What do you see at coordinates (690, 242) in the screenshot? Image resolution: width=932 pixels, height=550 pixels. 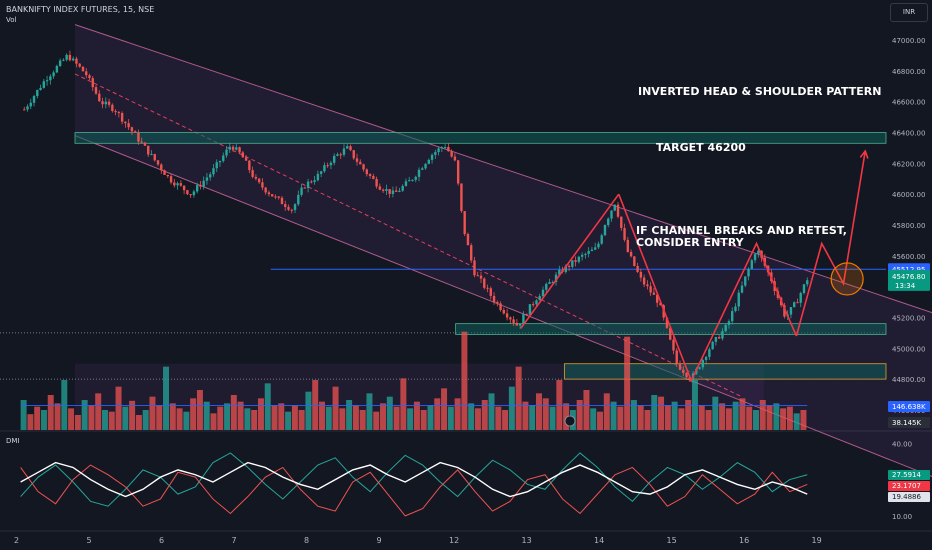 I see `annotation-entry-line2: CONSIDER ENTRY` at bounding box center [690, 242].